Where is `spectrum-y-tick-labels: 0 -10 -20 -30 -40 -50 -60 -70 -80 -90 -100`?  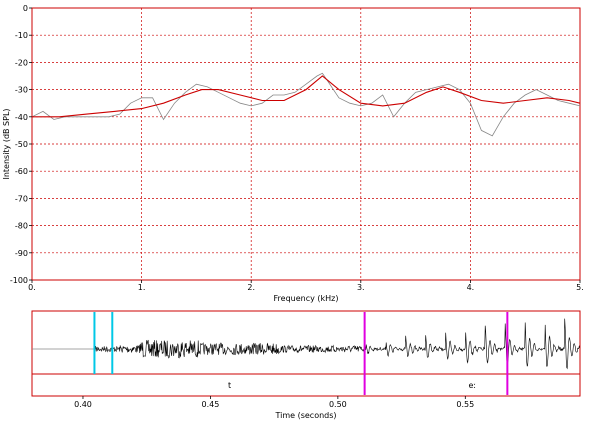
spectrum-y-tick-labels: 0 -10 -20 -30 -40 -50 -60 -70 -80 -90 -100 is located at coordinates (19, 144).